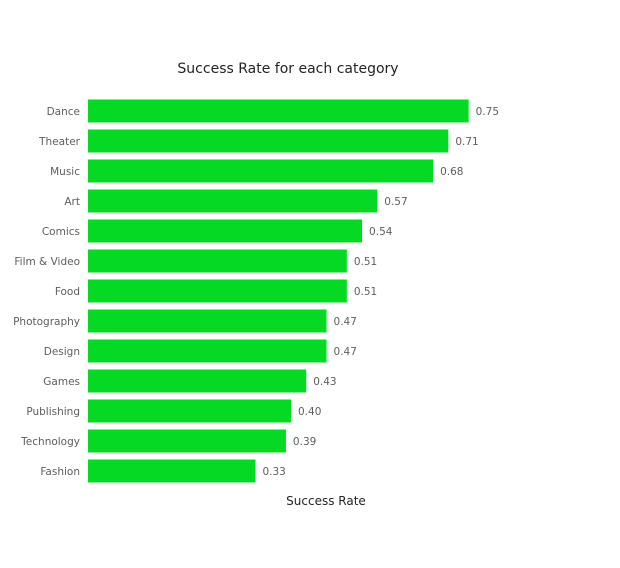 The width and height of the screenshot is (620, 568). Describe the element at coordinates (326, 501) in the screenshot. I see `x-axis-title: Success Rate` at that location.